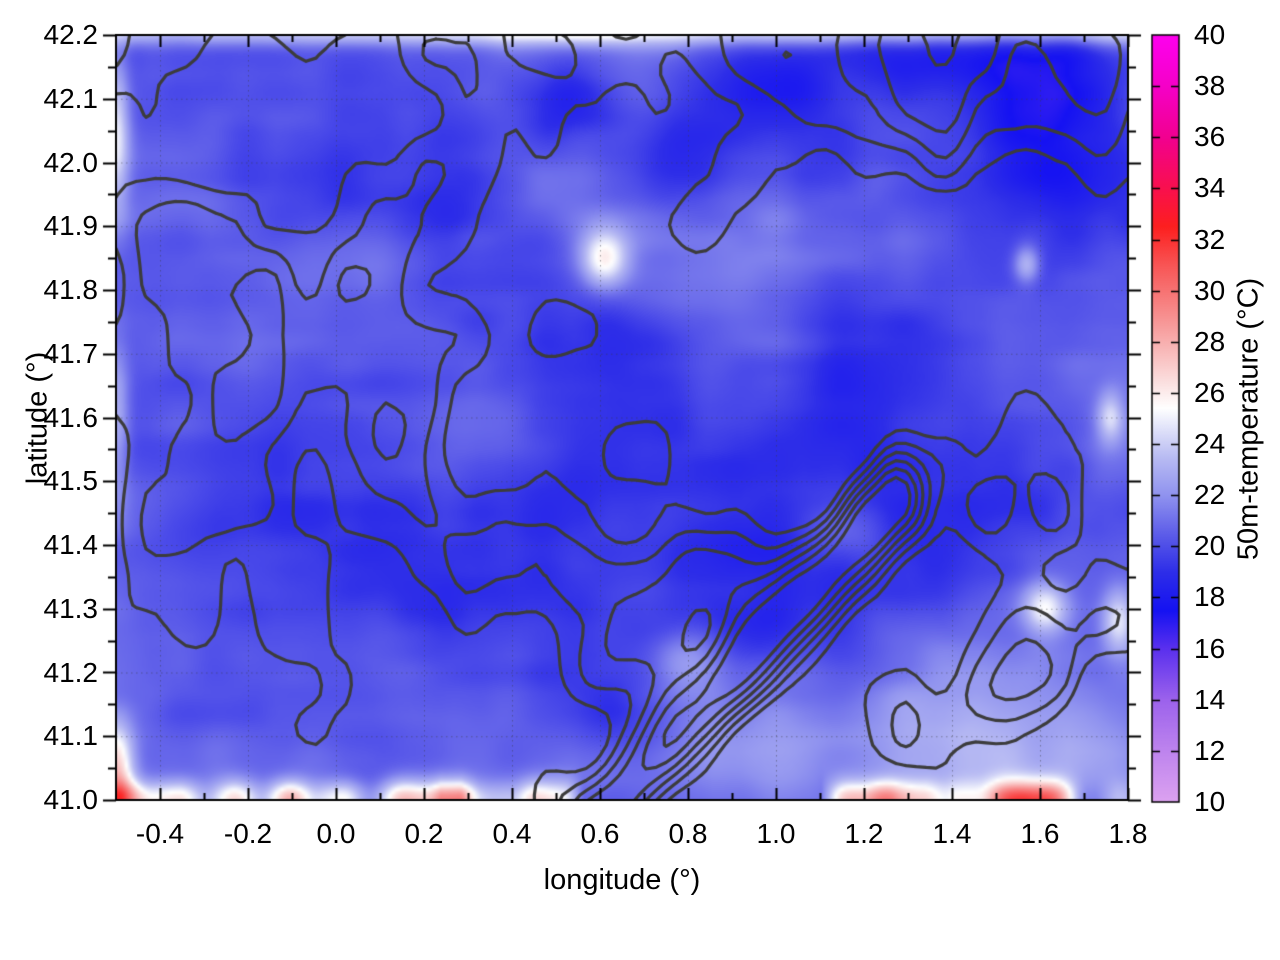 The height and width of the screenshot is (960, 1280). I want to click on x-tick-label: 0.0, so click(336, 833).